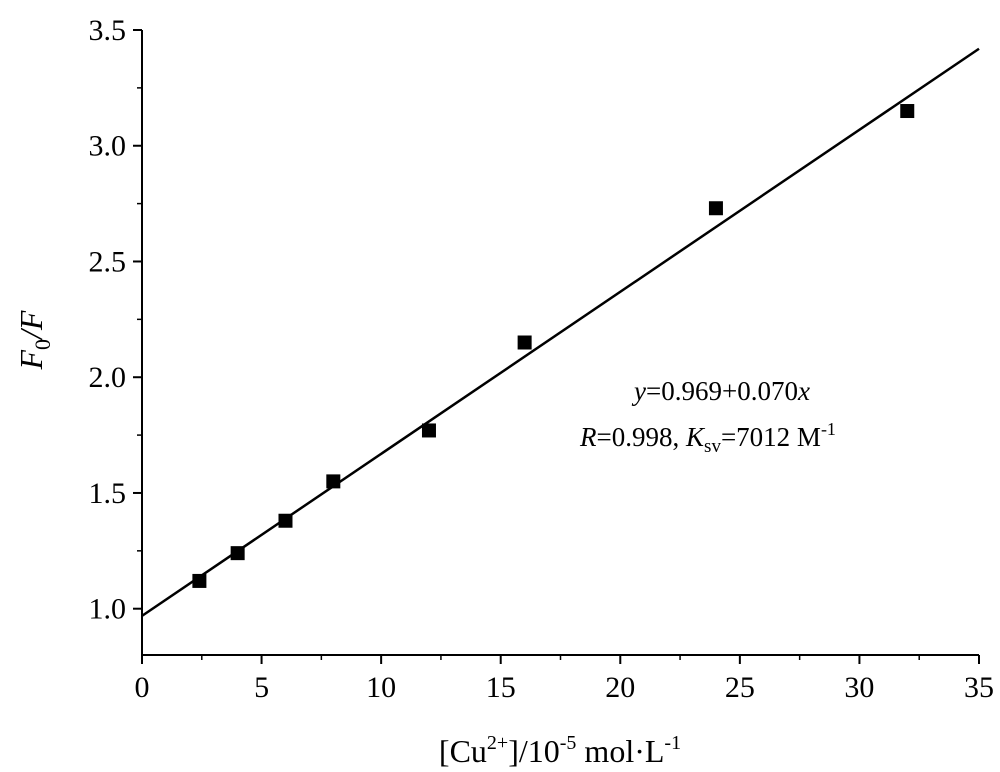 The image size is (1000, 772). I want to click on eq-rest: =0.969+0.070, so click(722, 391).